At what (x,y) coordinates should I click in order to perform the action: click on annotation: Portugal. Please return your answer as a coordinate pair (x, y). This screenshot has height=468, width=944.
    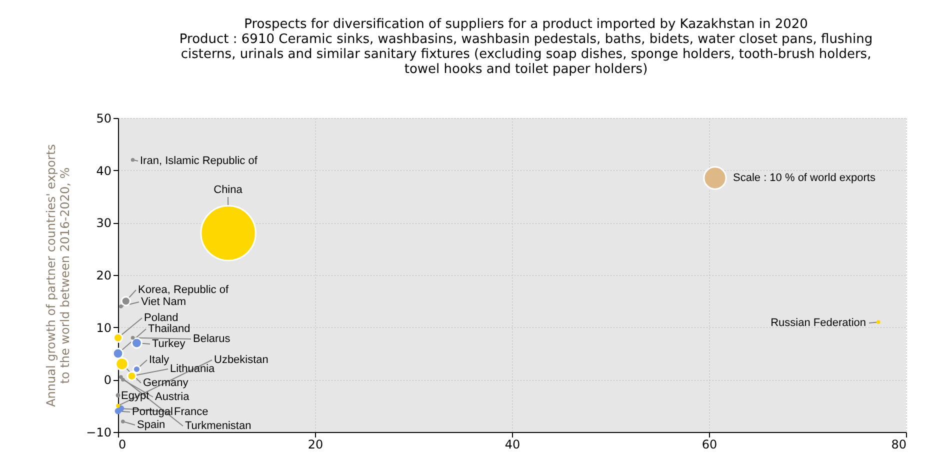
    Looking at the image, I should click on (152, 412).